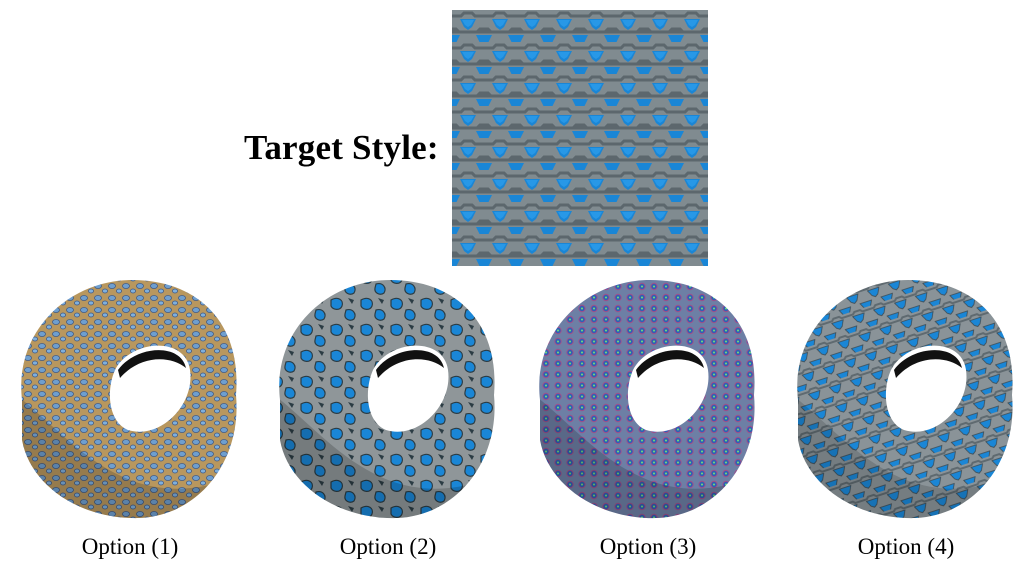 This screenshot has width=1030, height=572. Describe the element at coordinates (905, 399) in the screenshot. I see `torus-texture-blue-triangles-icon` at that location.